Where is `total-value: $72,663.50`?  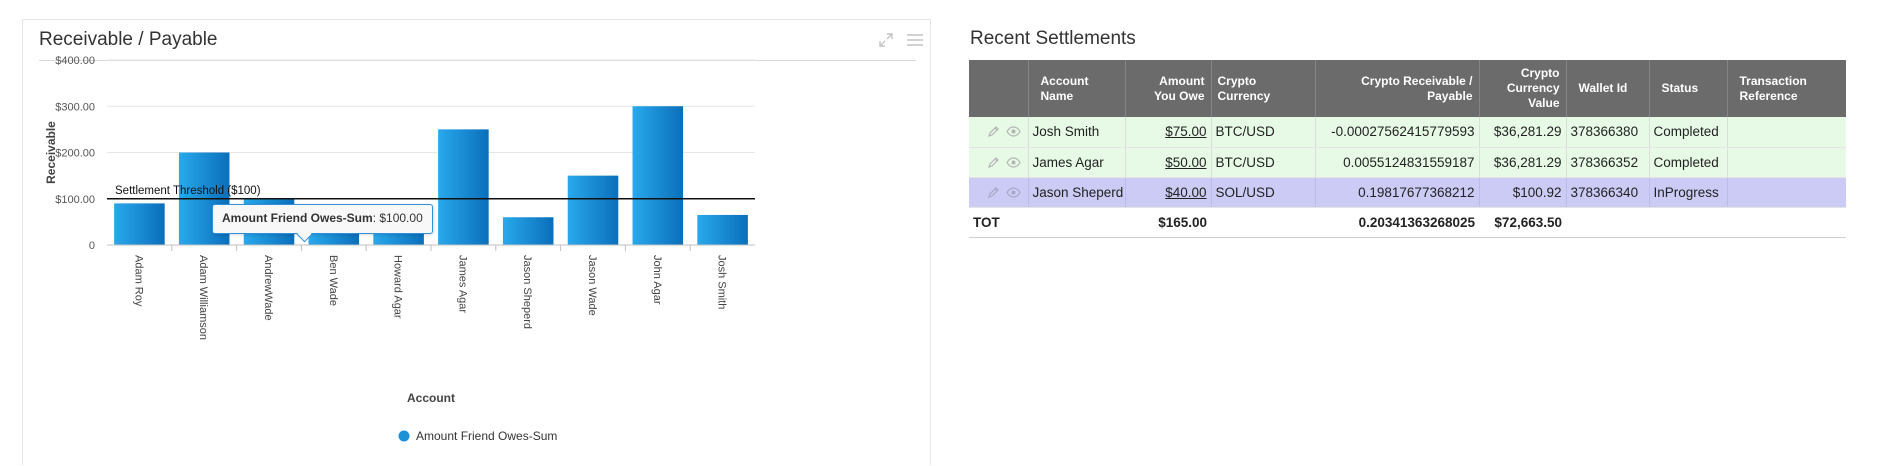
total-value: $72,663.50 is located at coordinates (1522, 222).